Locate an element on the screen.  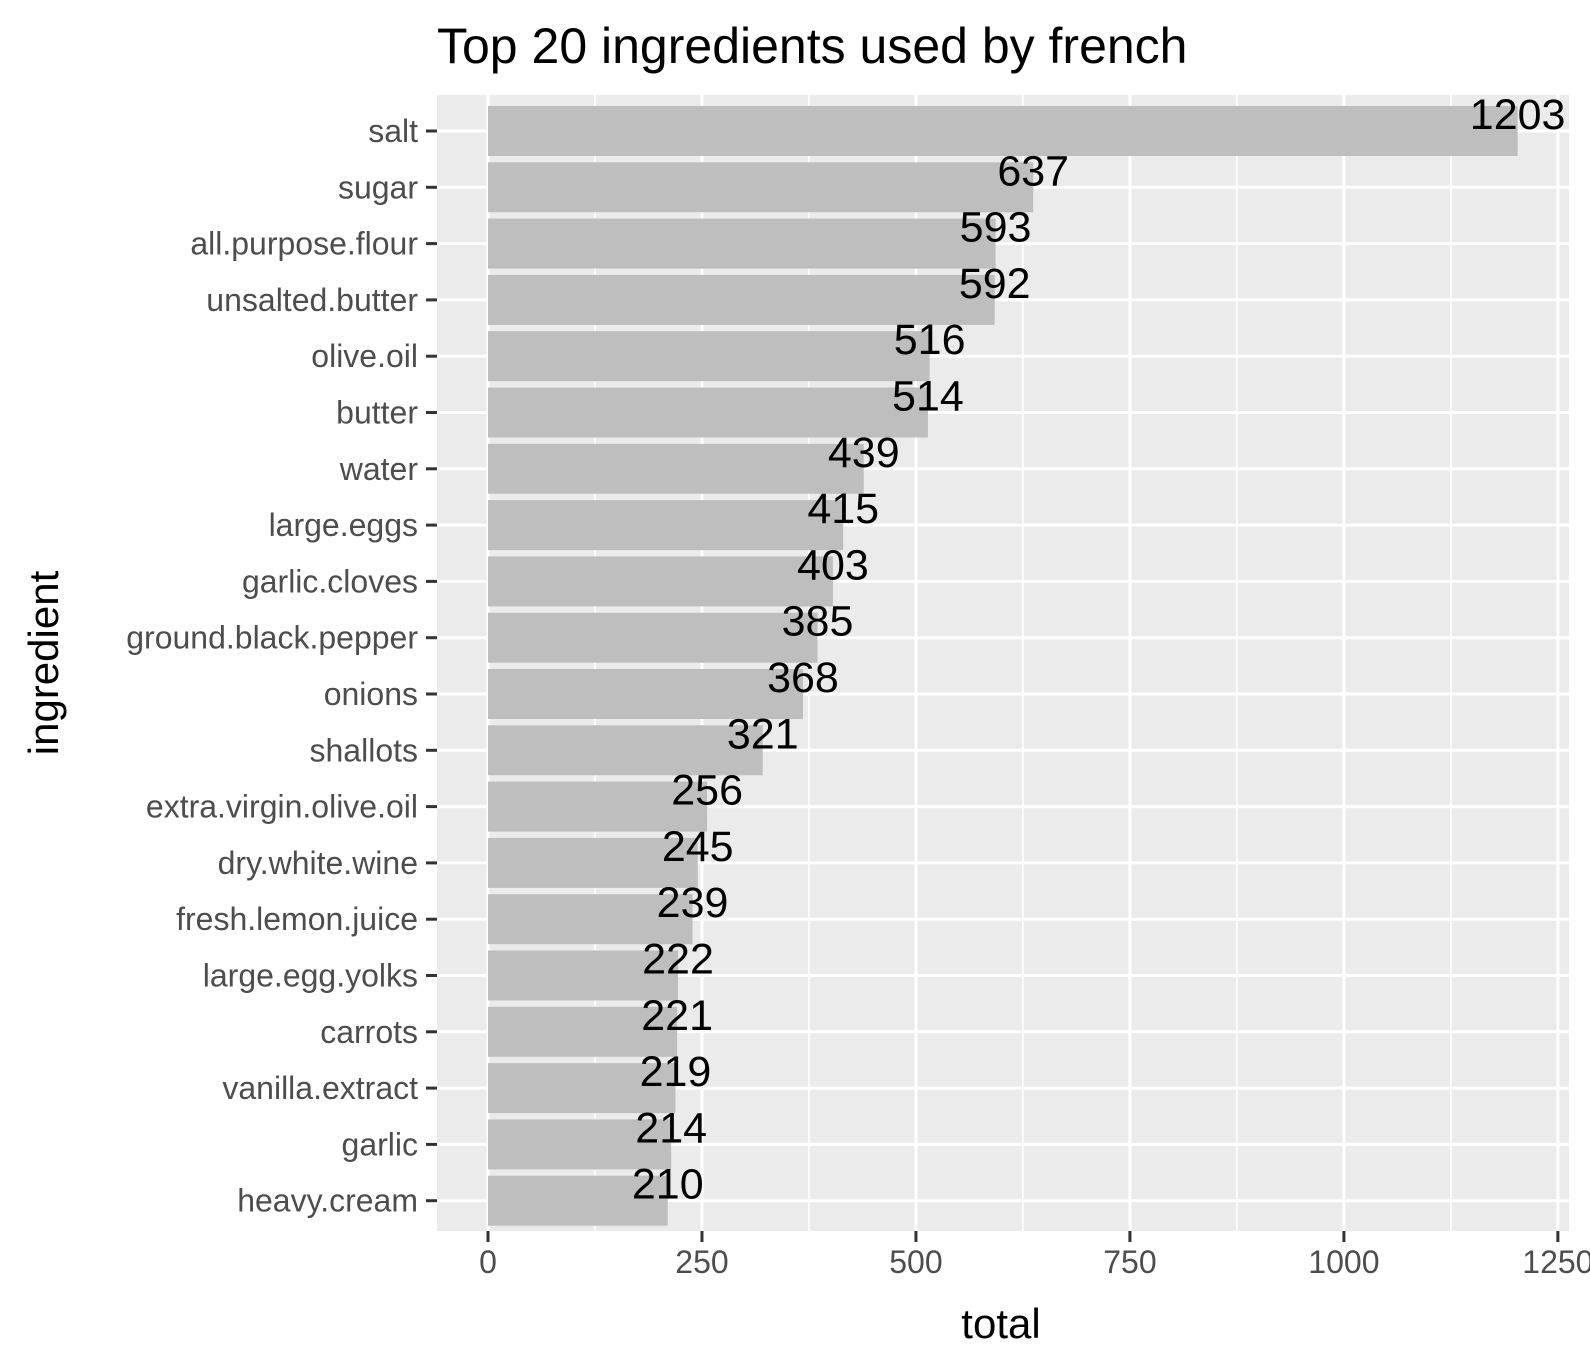
y-tick-label: garlic is located at coordinates (380, 1144).